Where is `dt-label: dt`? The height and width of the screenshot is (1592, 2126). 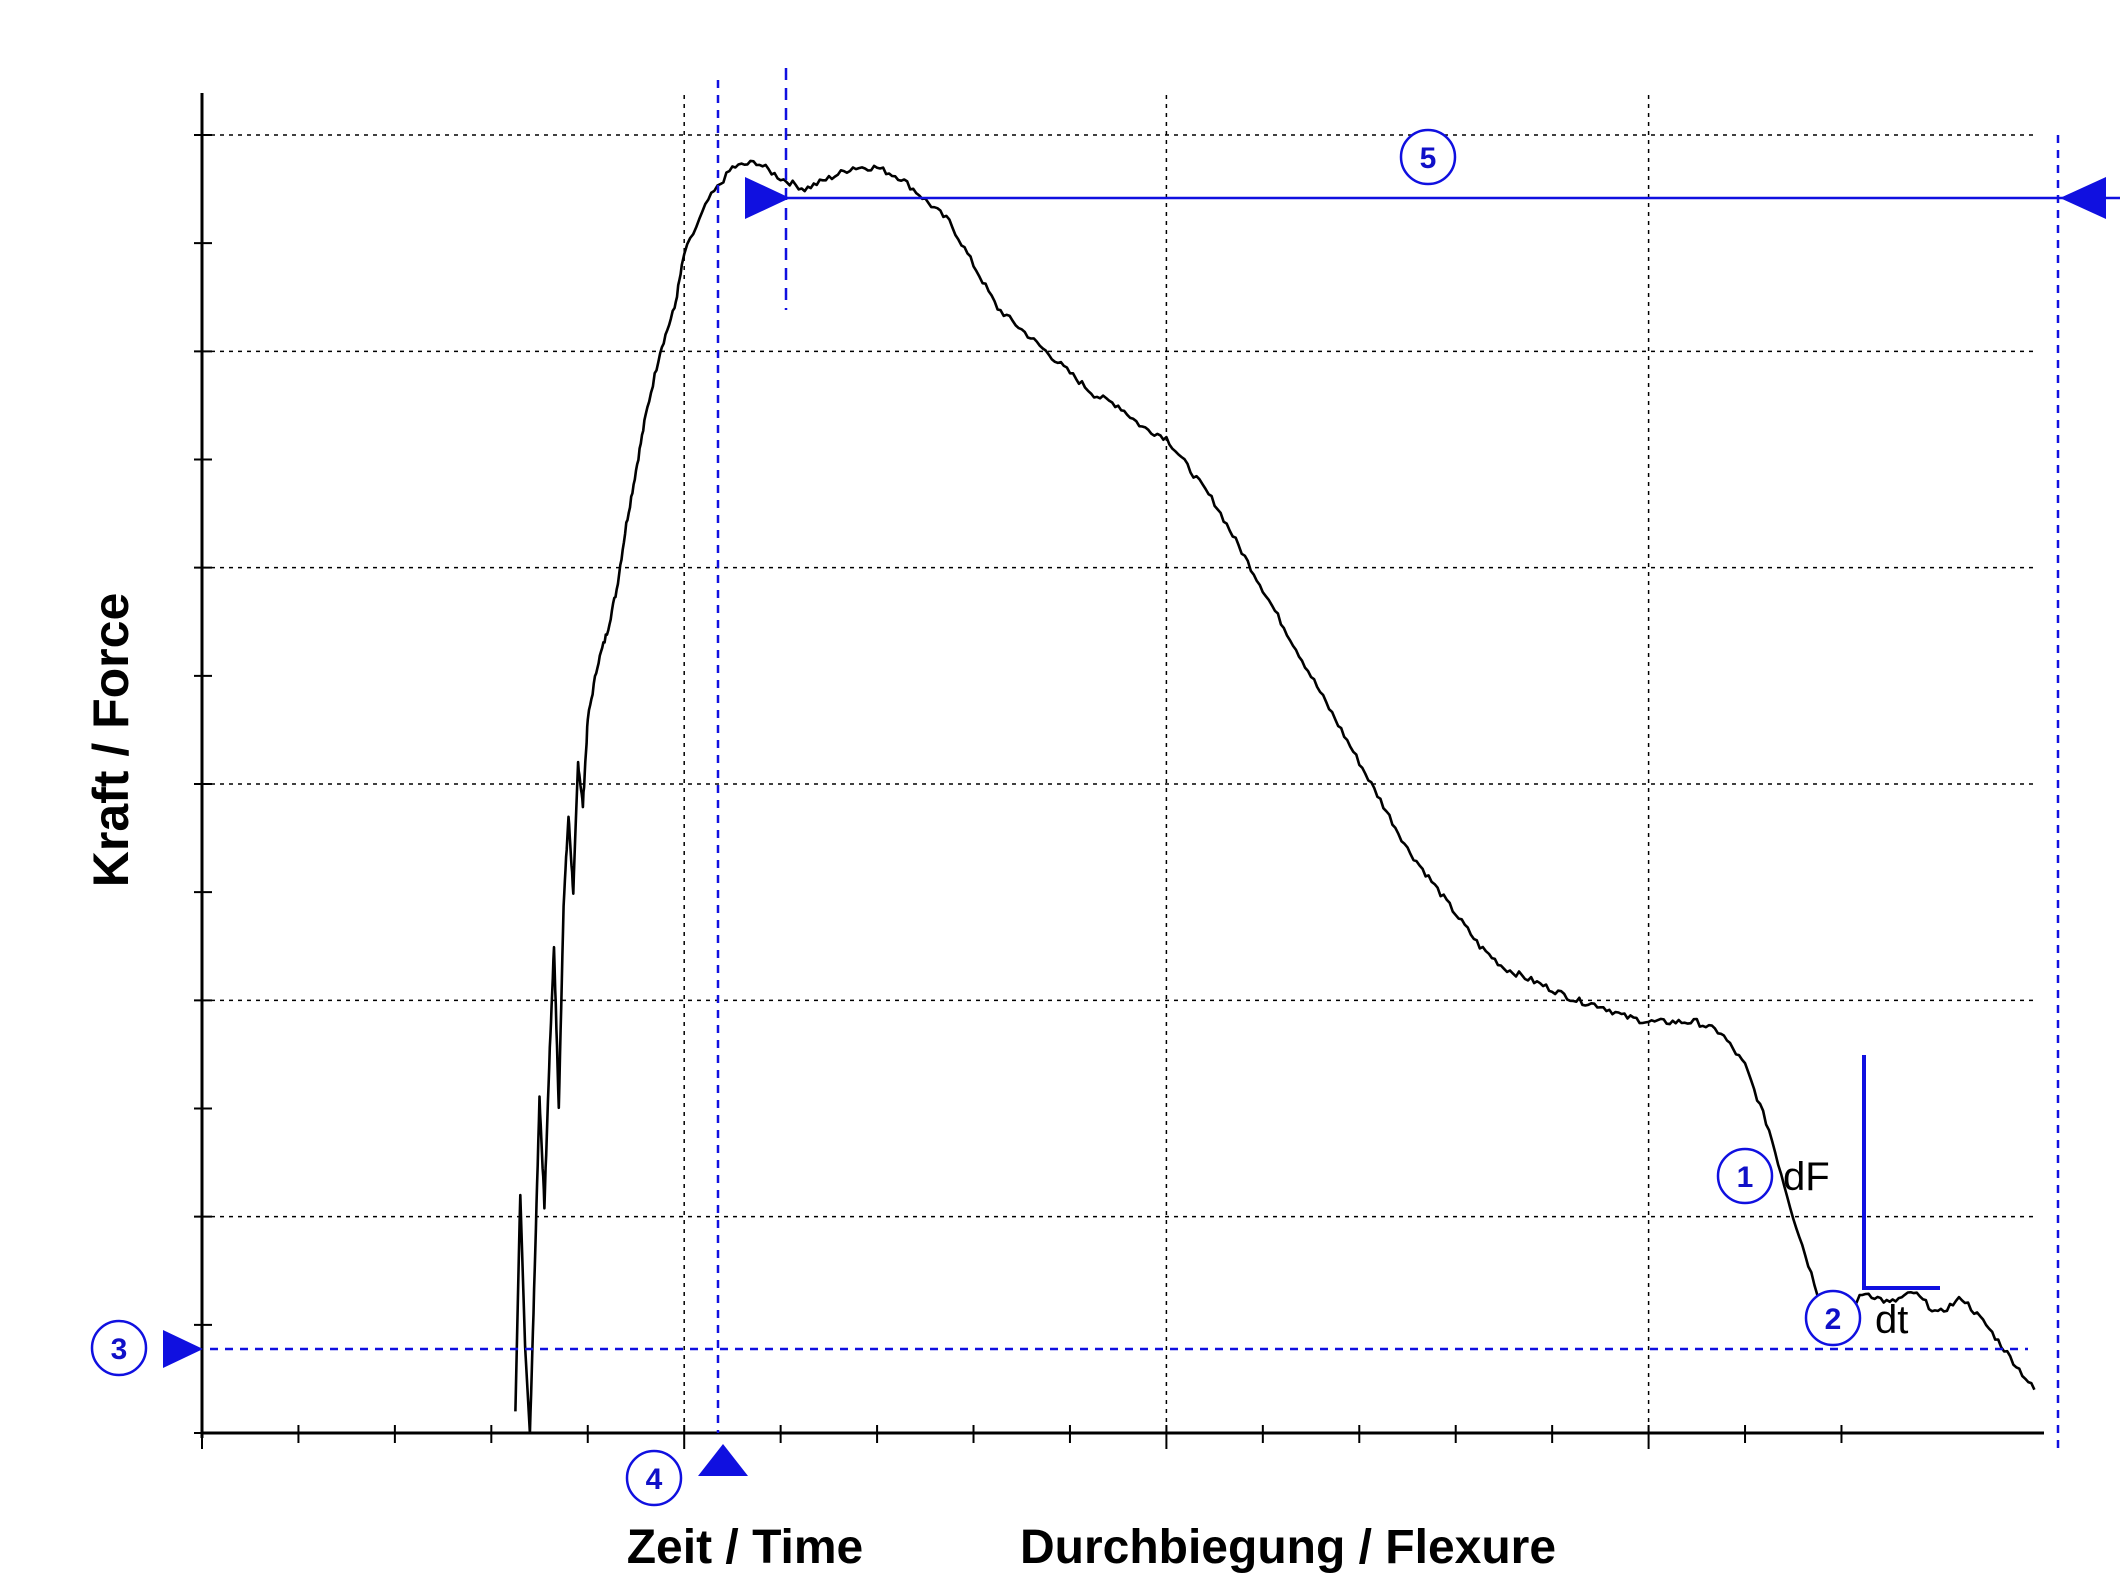
dt-label: dt is located at coordinates (1891, 1320).